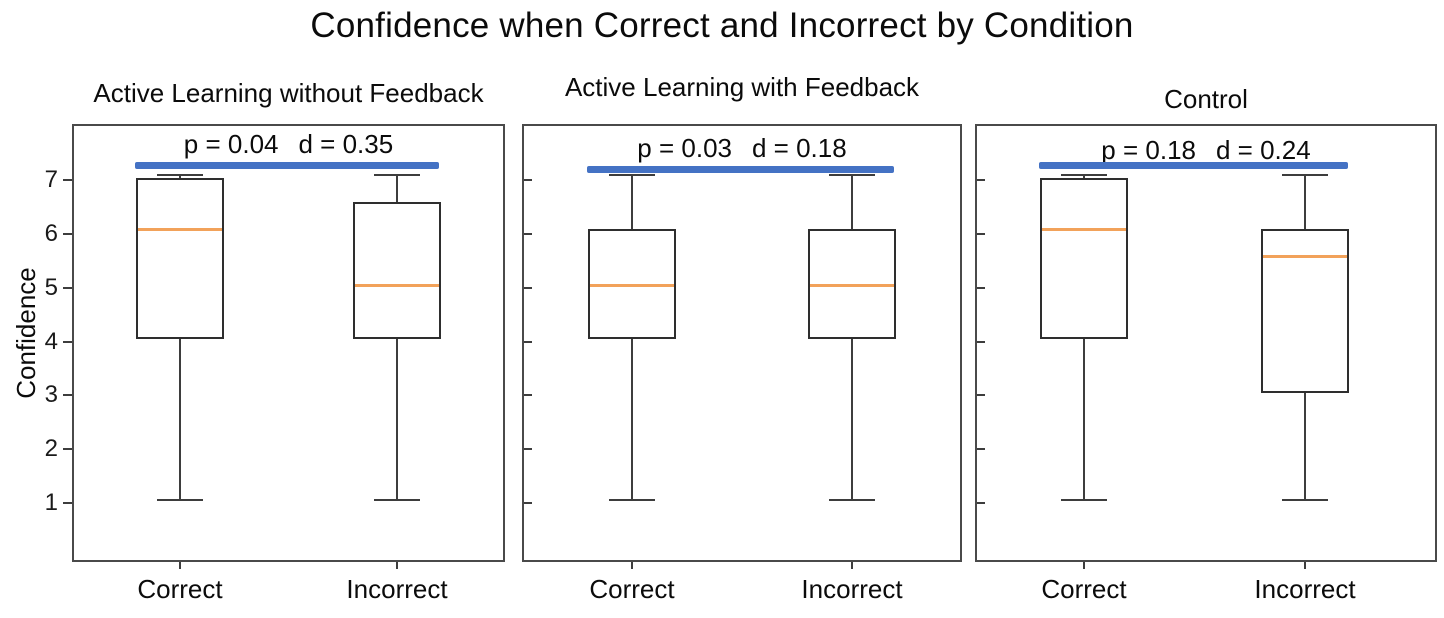  What do you see at coordinates (1148, 150) in the screenshot?
I see `p-value-text: p = 0.18` at bounding box center [1148, 150].